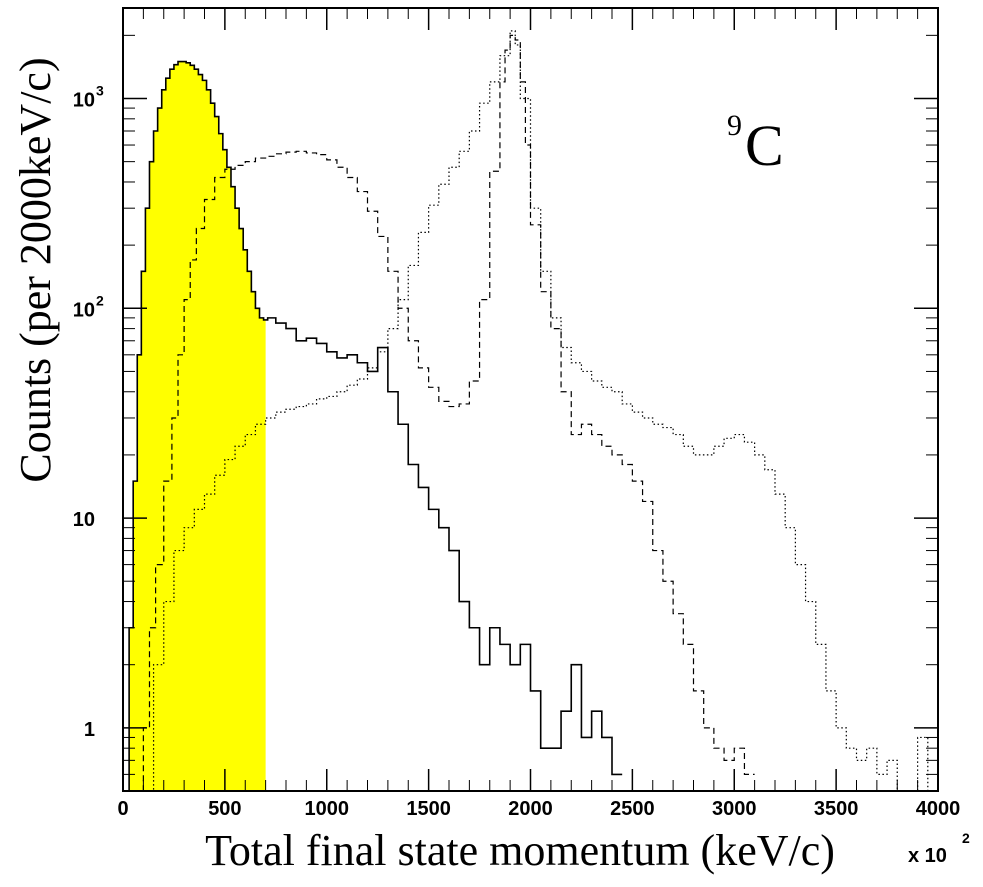  What do you see at coordinates (632, 809) in the screenshot?
I see `x-tick-label: 2500` at bounding box center [632, 809].